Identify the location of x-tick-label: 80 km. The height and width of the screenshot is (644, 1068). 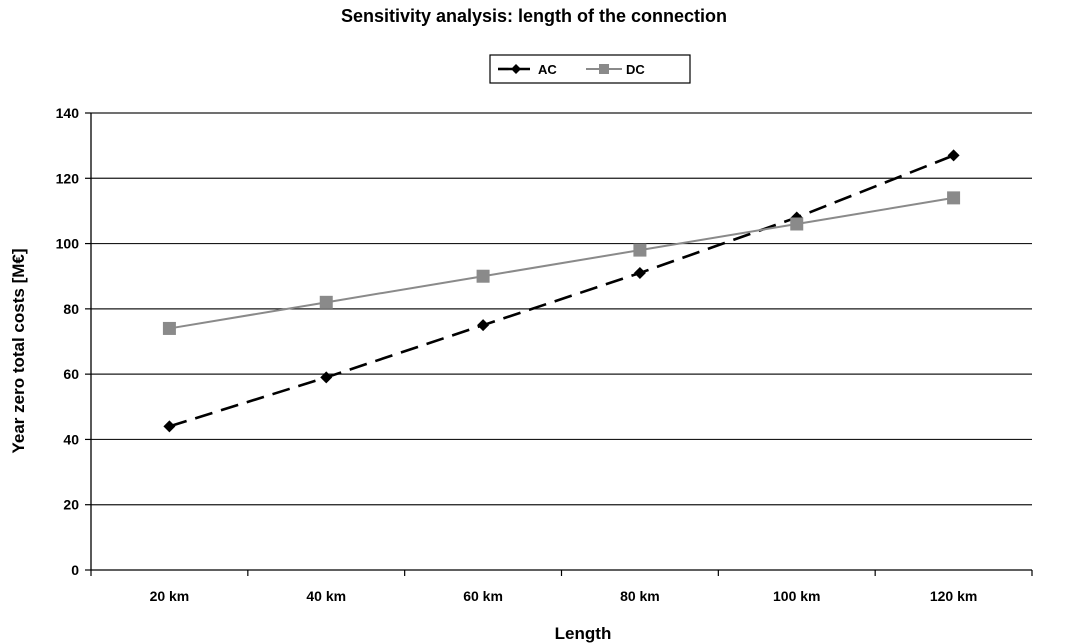
(640, 596).